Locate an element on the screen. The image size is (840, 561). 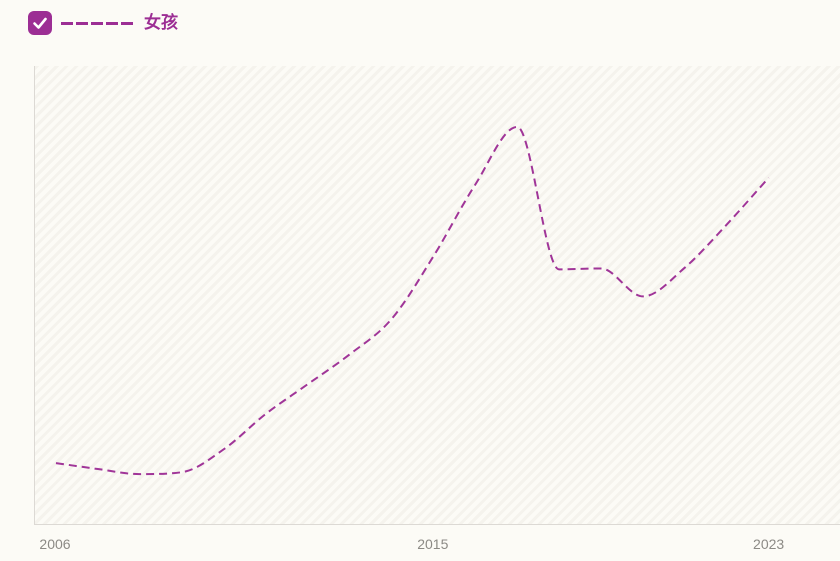
legend-item-girls: 女孩 is located at coordinates (103, 23).